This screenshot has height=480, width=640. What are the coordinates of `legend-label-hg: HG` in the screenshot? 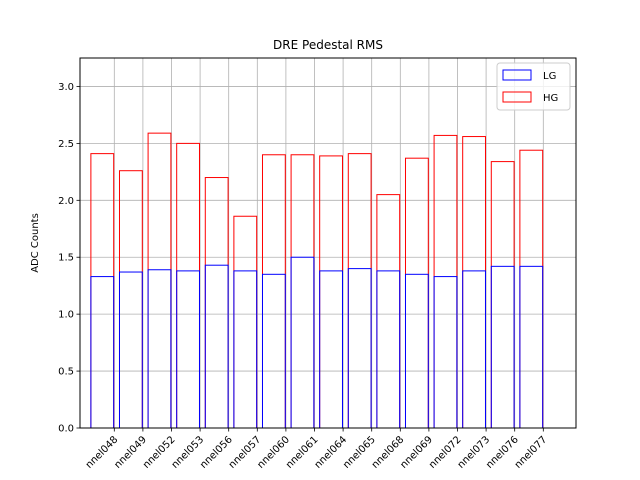 It's located at (550, 98).